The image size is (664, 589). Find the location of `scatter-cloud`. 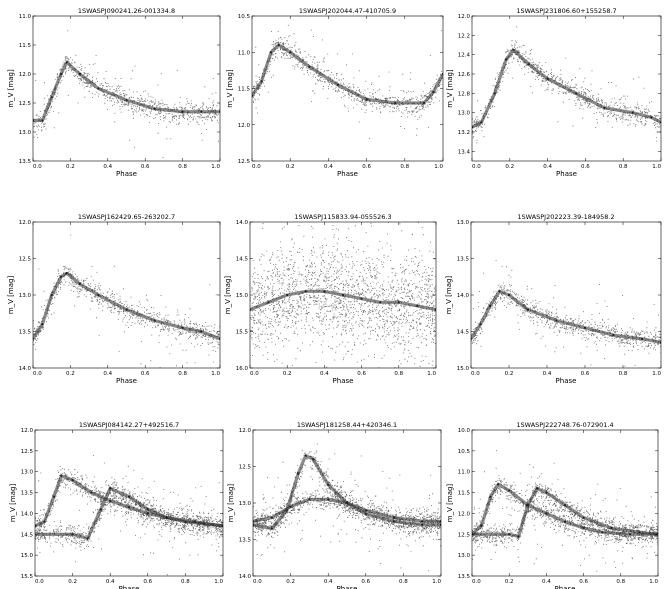

scatter-cloud is located at coordinates (347, 77).